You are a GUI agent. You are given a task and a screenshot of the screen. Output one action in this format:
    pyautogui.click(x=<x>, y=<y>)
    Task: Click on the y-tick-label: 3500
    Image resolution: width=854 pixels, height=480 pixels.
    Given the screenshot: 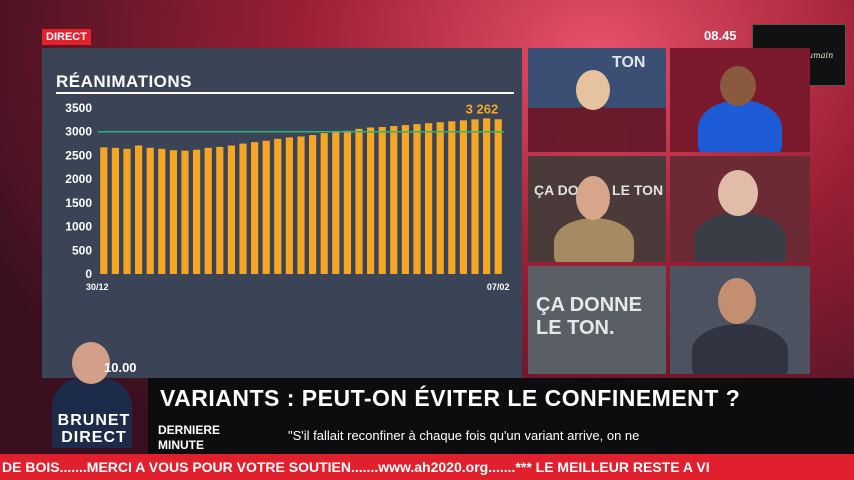 What is the action you would take?
    pyautogui.click(x=78, y=108)
    